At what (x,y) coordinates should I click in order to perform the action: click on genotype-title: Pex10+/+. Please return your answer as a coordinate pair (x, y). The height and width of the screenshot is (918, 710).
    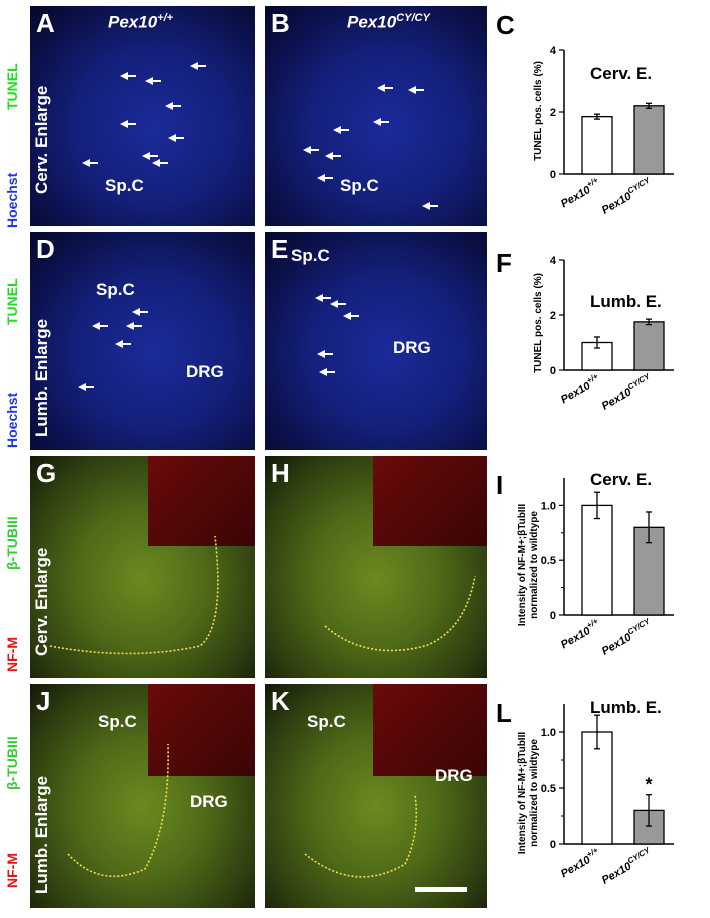
    Looking at the image, I should click on (141, 22).